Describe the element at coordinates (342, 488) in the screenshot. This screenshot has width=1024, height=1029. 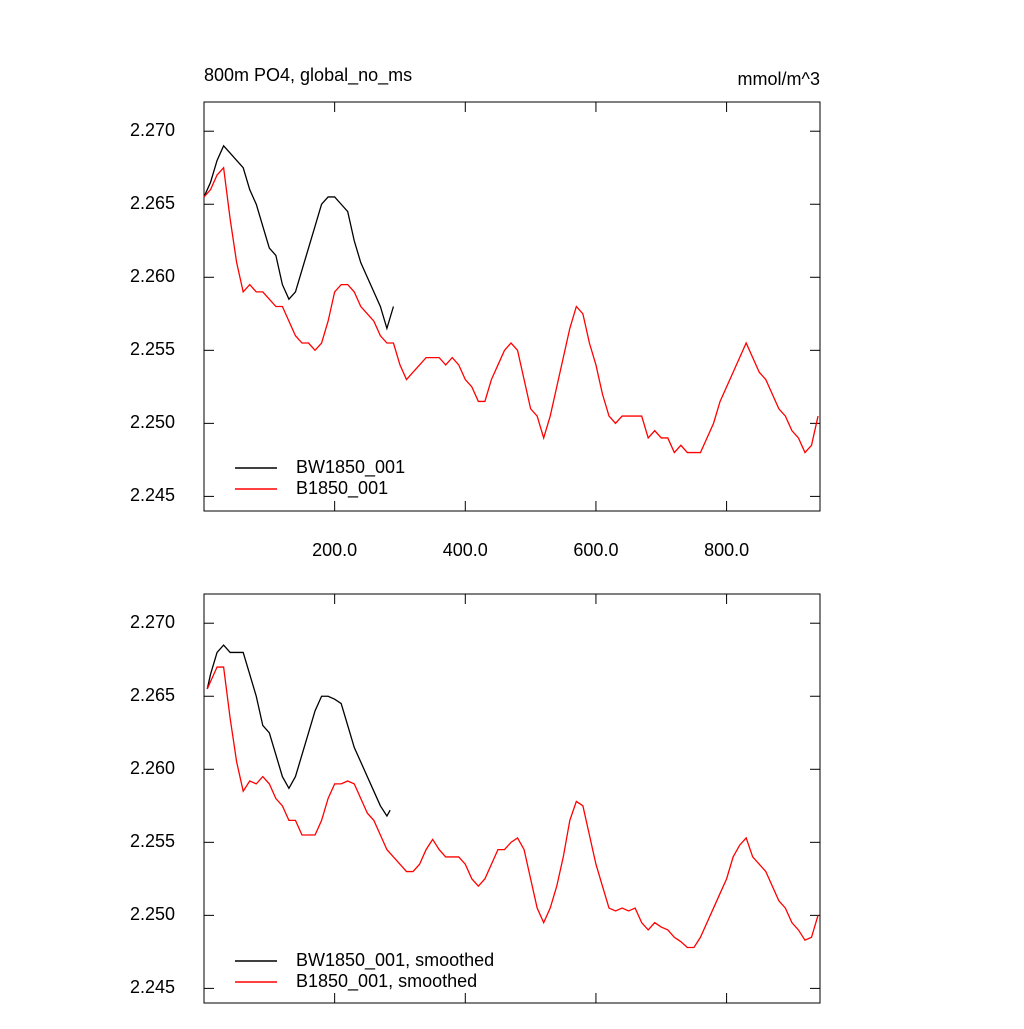
I see `legend-label: B1850_001` at that location.